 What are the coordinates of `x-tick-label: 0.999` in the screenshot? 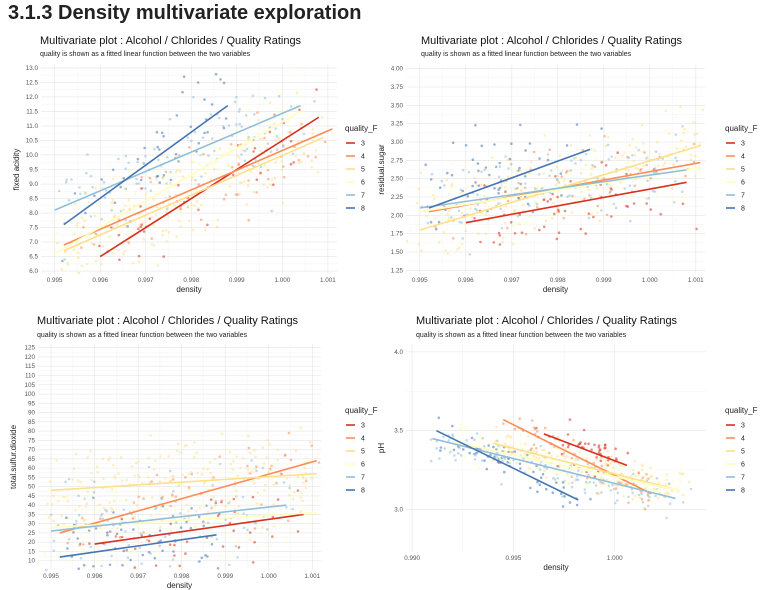 It's located at (604, 280).